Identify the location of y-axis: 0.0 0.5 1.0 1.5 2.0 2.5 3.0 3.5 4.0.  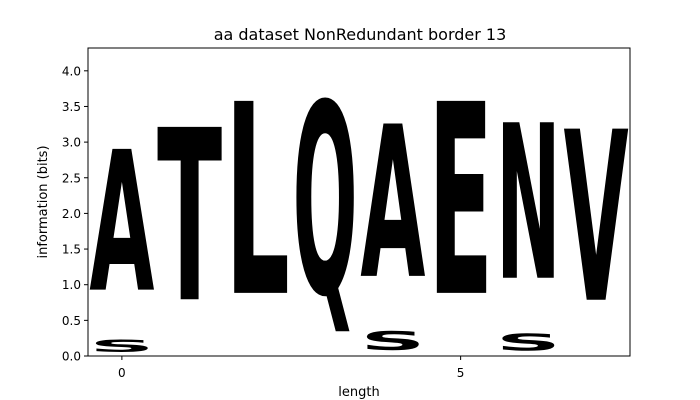
(75, 214).